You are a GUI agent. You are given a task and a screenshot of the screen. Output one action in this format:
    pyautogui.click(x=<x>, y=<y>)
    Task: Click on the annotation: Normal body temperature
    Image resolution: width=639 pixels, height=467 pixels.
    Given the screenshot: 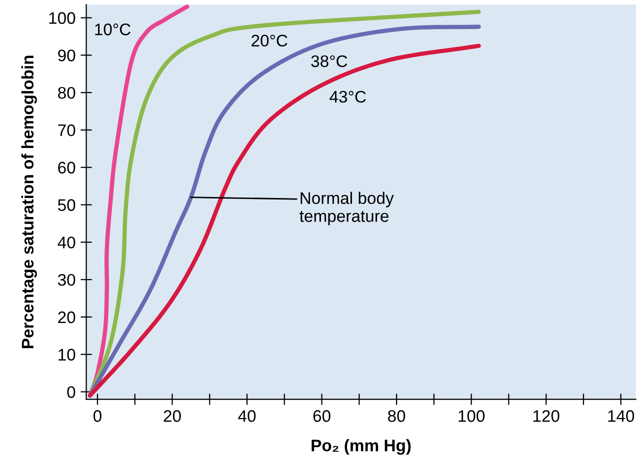 What is the action you would take?
    pyautogui.click(x=347, y=209)
    